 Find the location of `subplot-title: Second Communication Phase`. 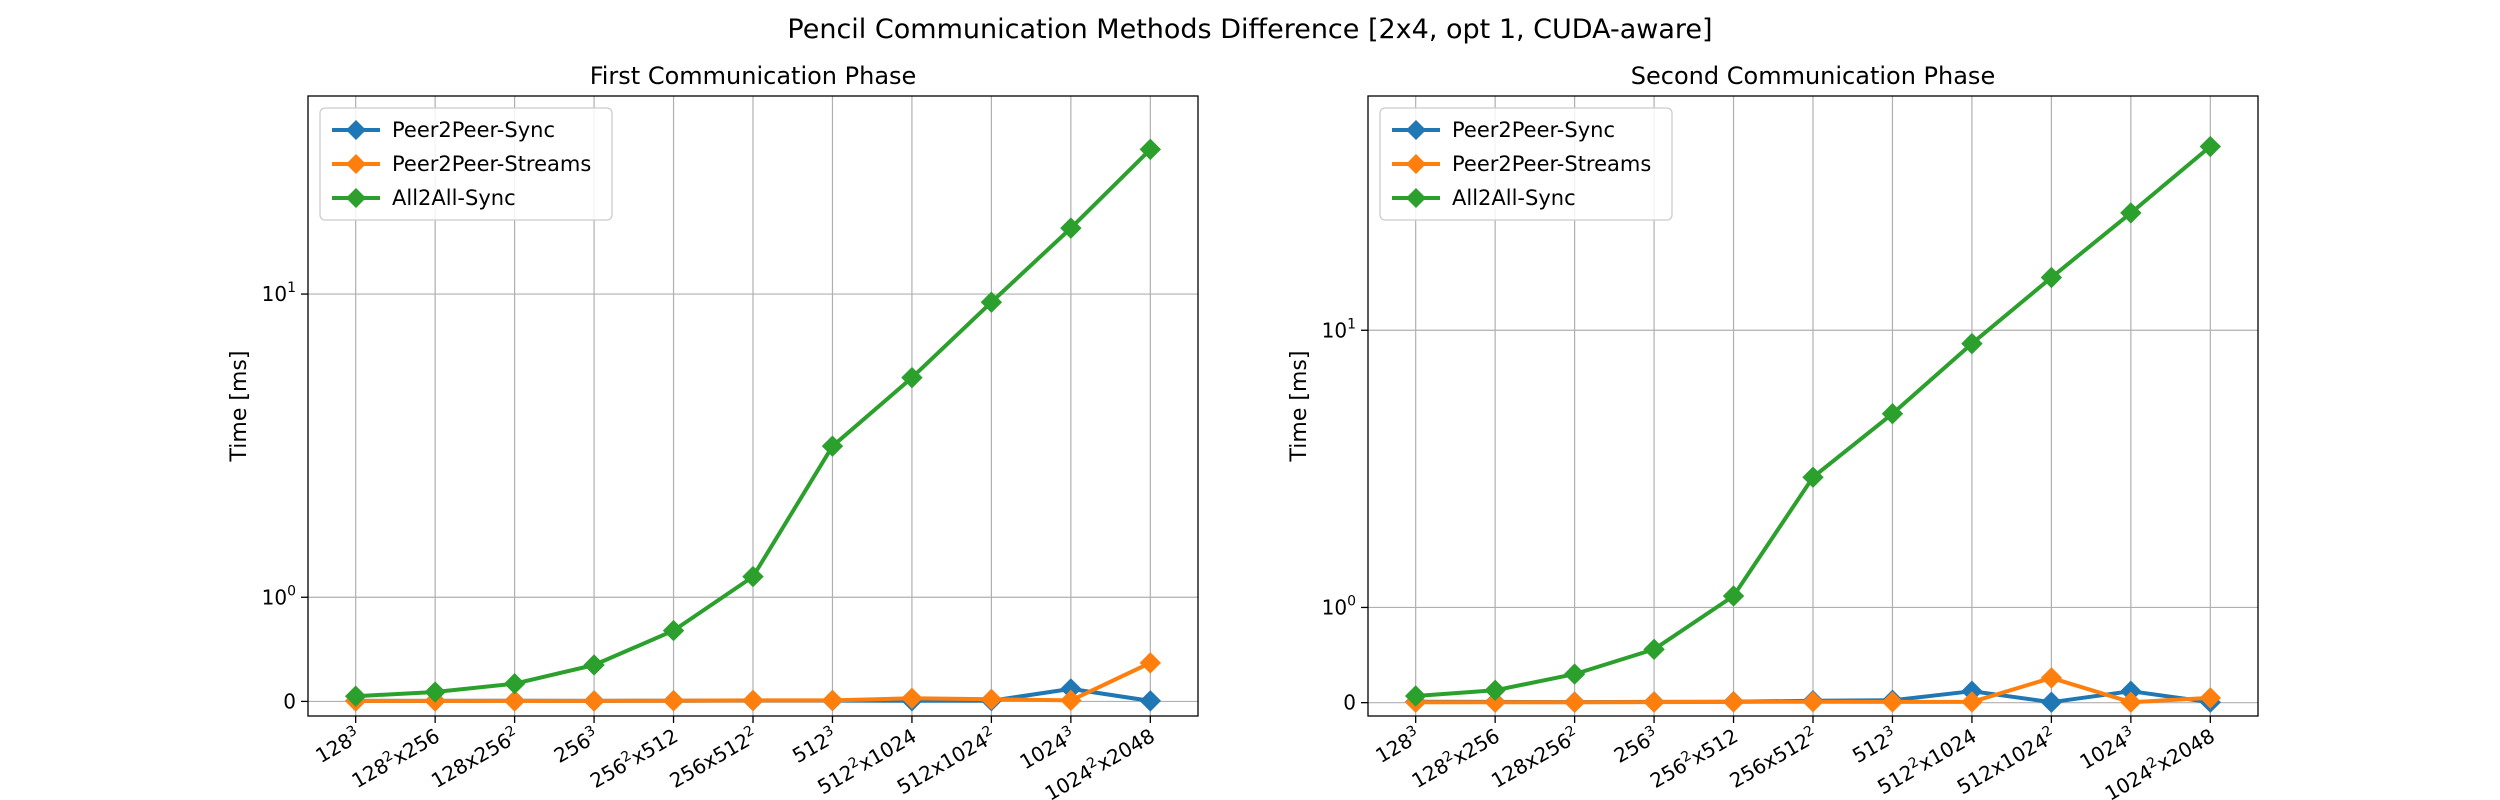

subplot-title: Second Communication Phase is located at coordinates (1813, 76).